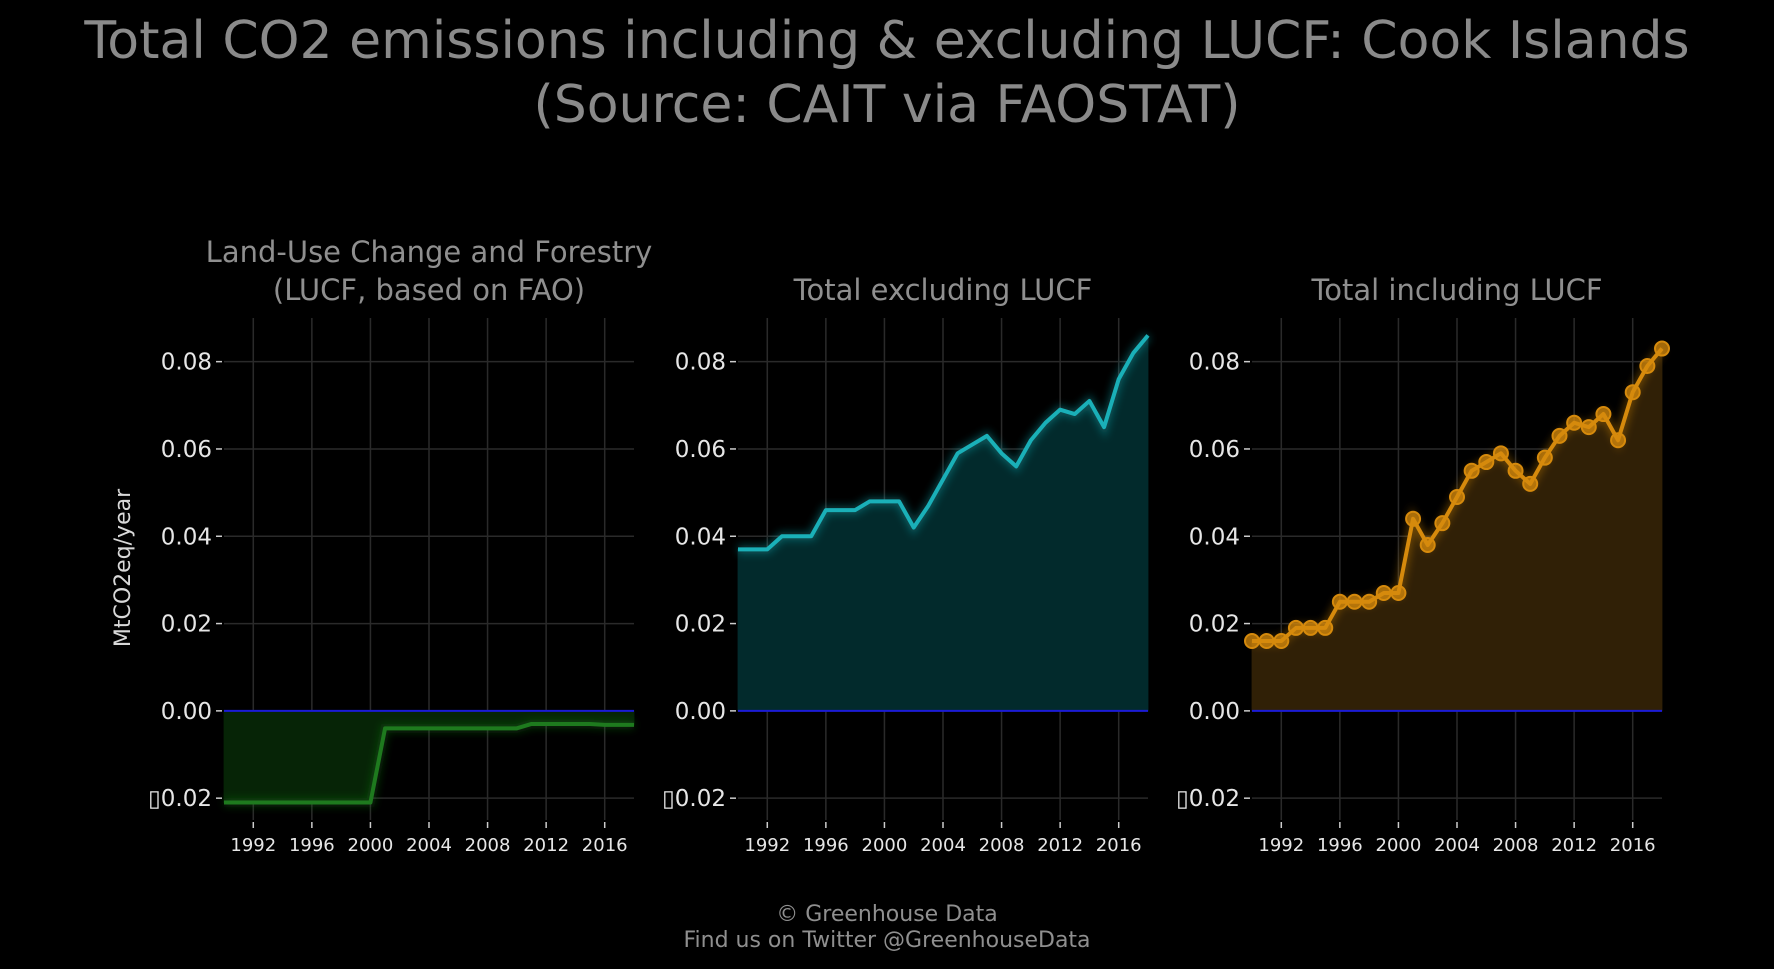  Describe the element at coordinates (886, 105) in the screenshot. I see `figure-title-line2: (Source: CAIT via FAOSTAT)` at that location.